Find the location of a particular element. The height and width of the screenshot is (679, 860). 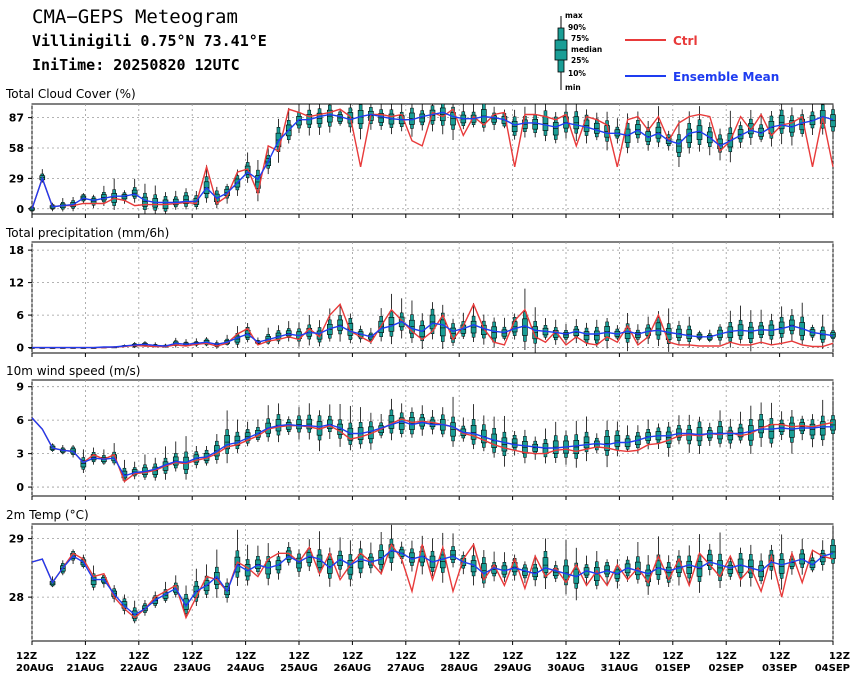

x-tick-label: 29AUG is located at coordinates (513, 668).